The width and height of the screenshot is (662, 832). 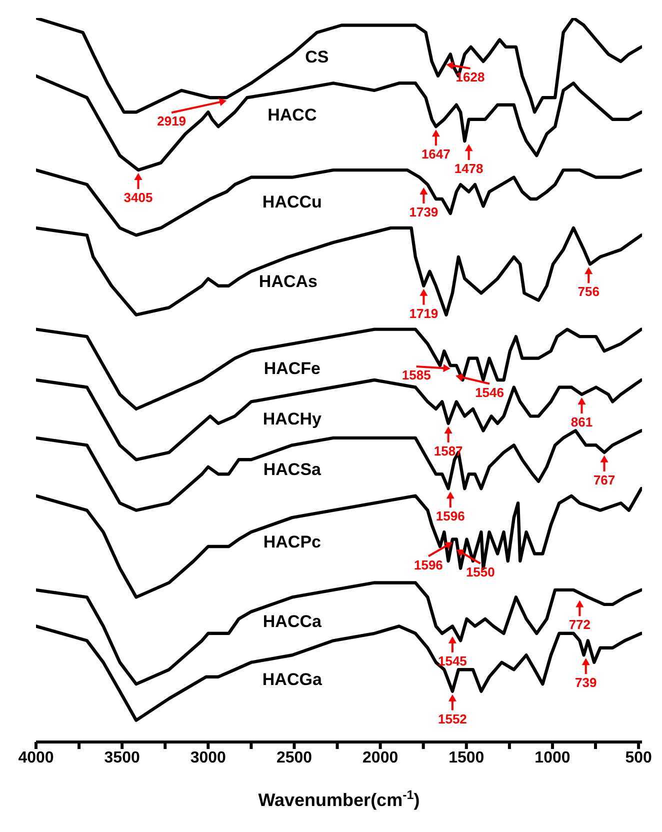 I want to click on annotation: 2919, so click(x=171, y=121).